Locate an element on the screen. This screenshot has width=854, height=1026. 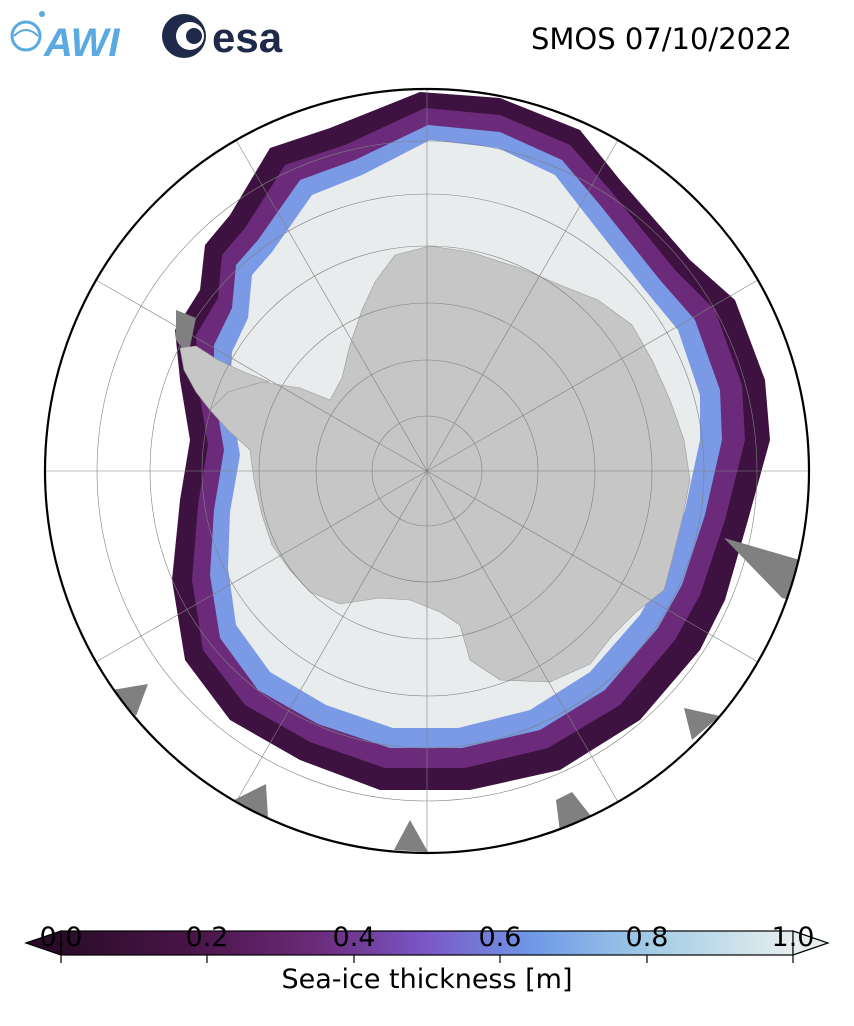
colorbar-gradient is located at coordinates (427, 943).